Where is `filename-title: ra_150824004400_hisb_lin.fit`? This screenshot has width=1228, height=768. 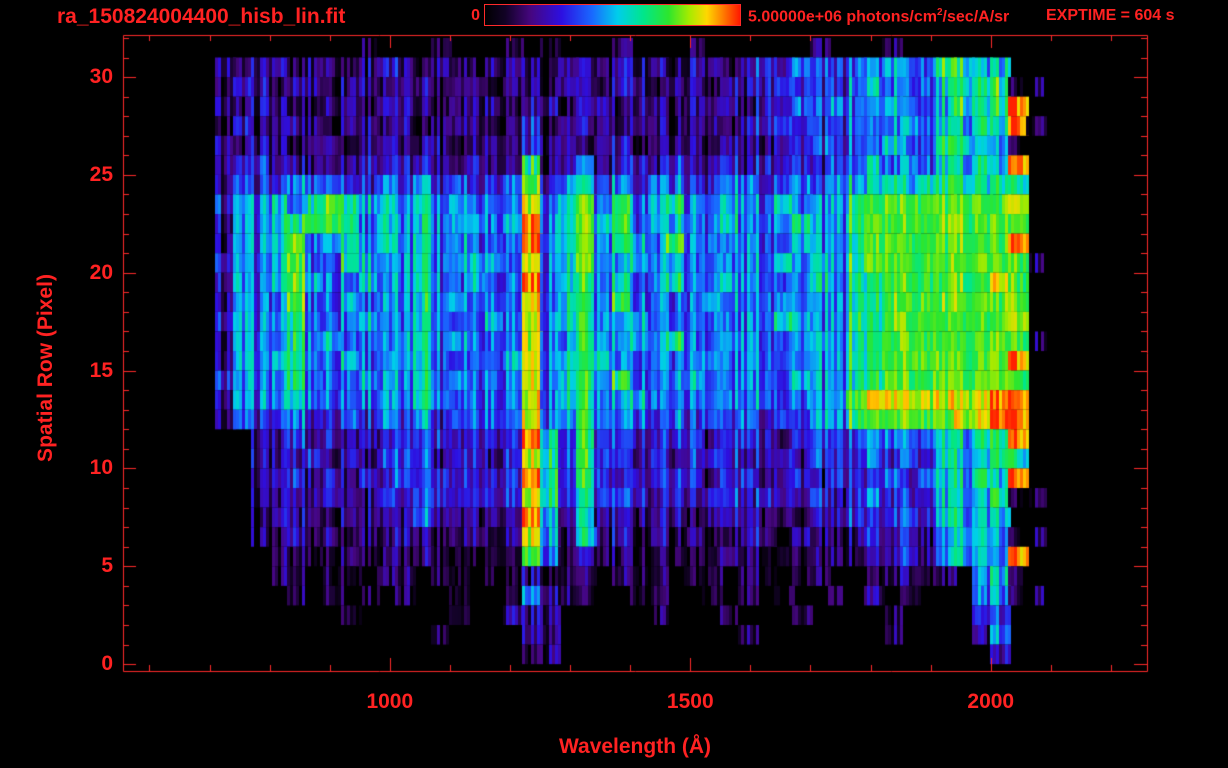
filename-title: ra_150824004400_hisb_lin.fit is located at coordinates (201, 16).